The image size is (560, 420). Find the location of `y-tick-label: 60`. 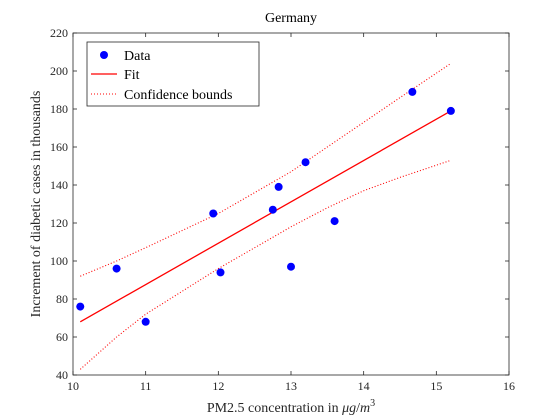

y-tick-label: 60 is located at coordinates (62, 337).